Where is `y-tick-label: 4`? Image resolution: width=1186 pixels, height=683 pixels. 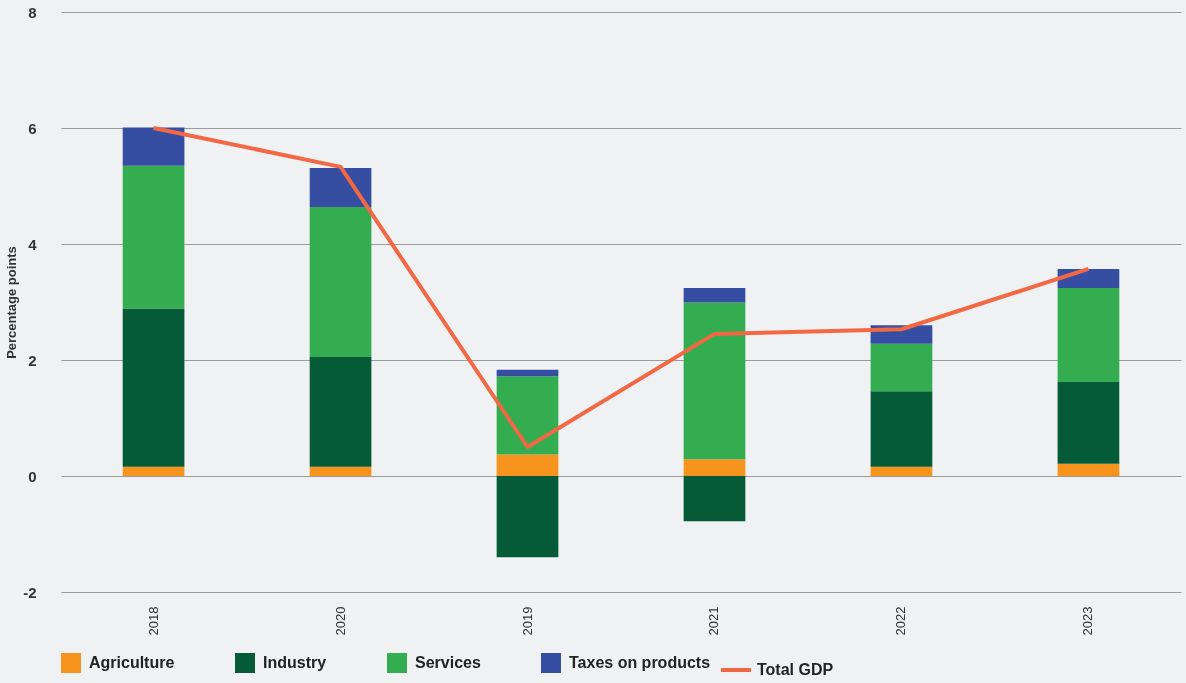 y-tick-label: 4 is located at coordinates (33, 244).